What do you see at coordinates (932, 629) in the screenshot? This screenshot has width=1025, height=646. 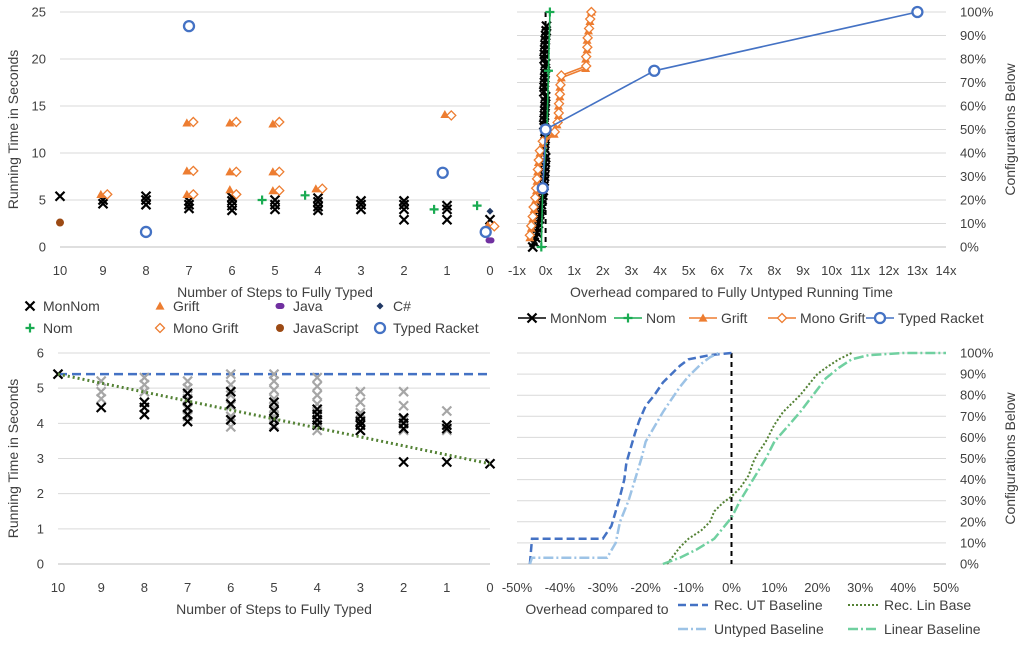 I see `legend-label: Linear Baseline` at bounding box center [932, 629].